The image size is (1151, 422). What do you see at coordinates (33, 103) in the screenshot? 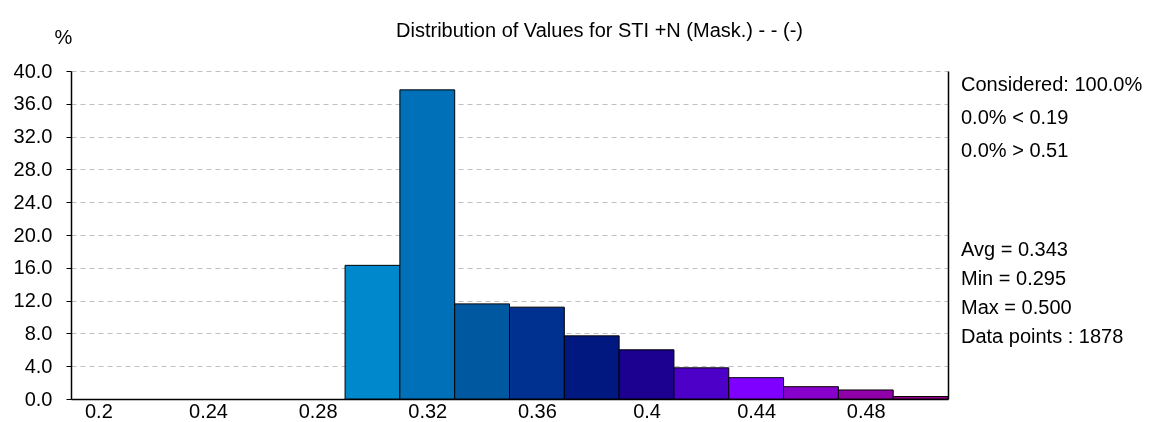
I see `y-tick-label: 36.0` at bounding box center [33, 103].